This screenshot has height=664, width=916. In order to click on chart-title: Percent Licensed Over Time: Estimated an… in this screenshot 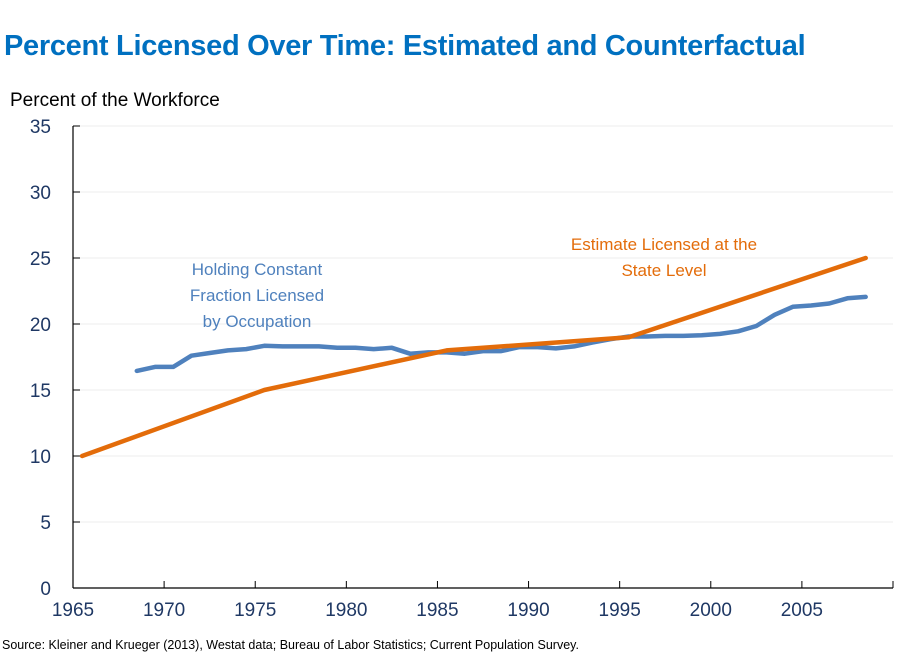, I will do `click(405, 46)`.